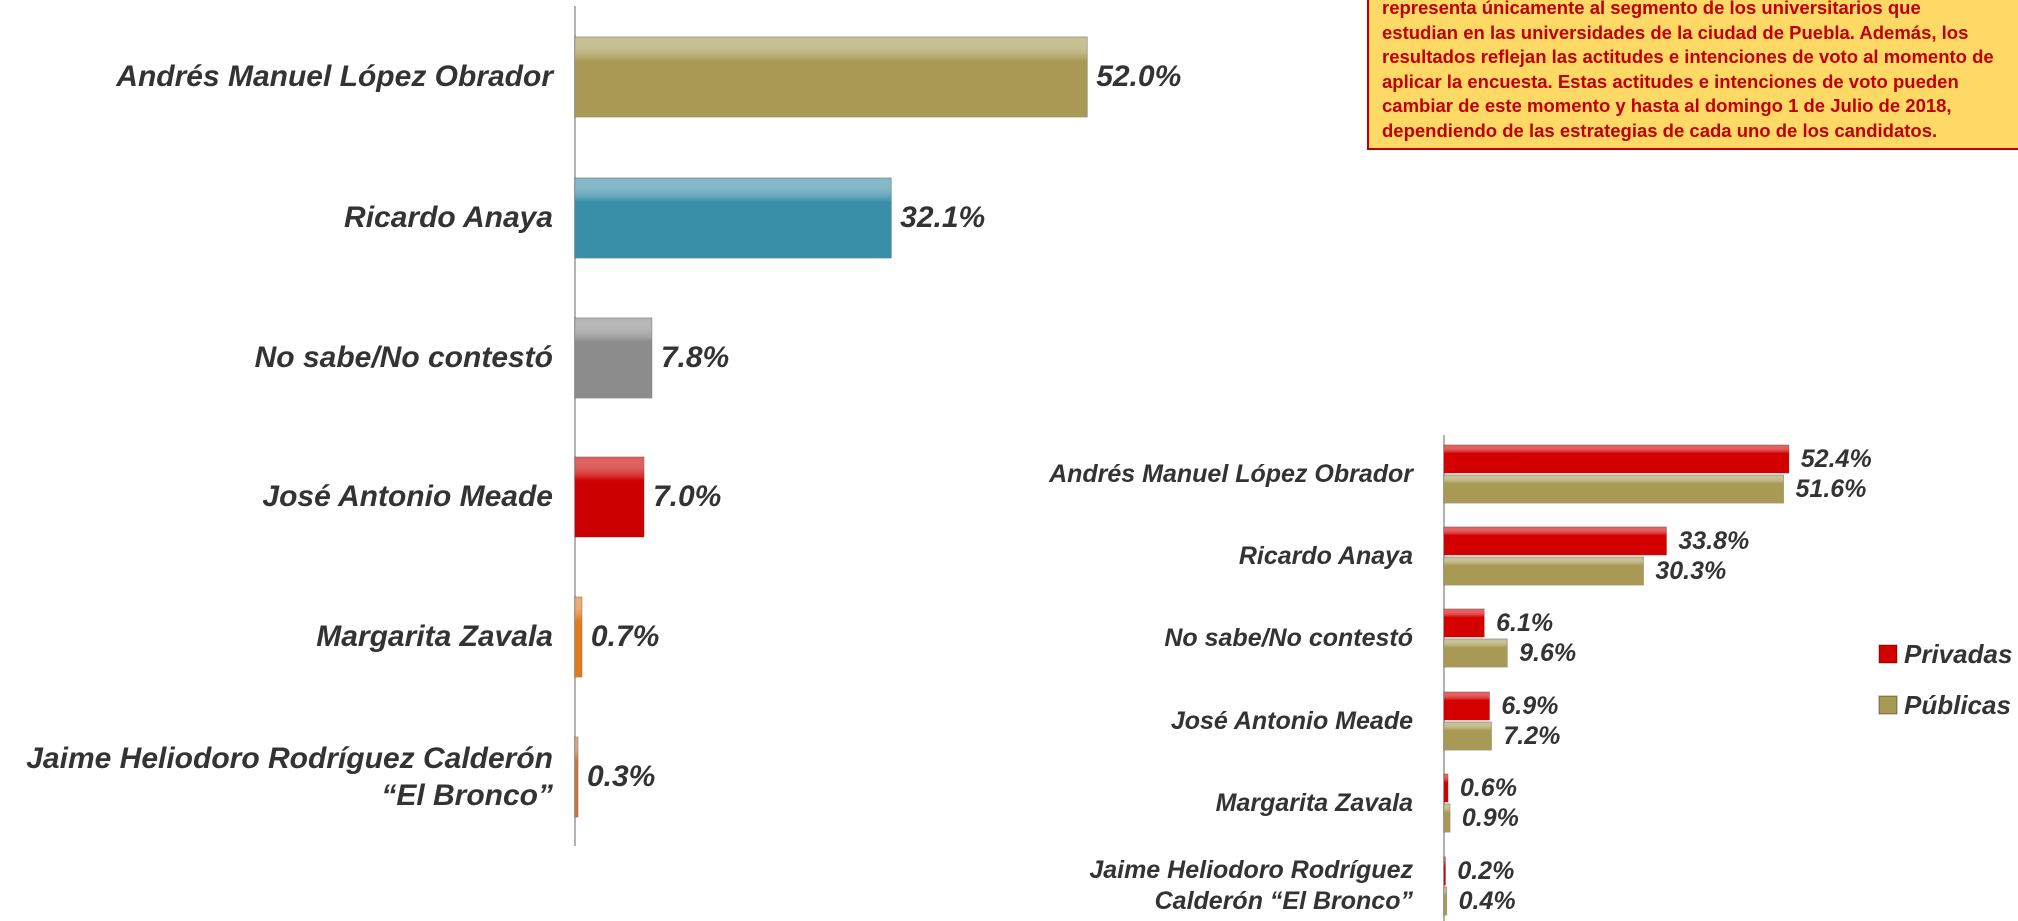 This screenshot has height=921, width=2018. Describe the element at coordinates (1532, 735) in the screenshot. I see `value-label: 7.2%` at that location.